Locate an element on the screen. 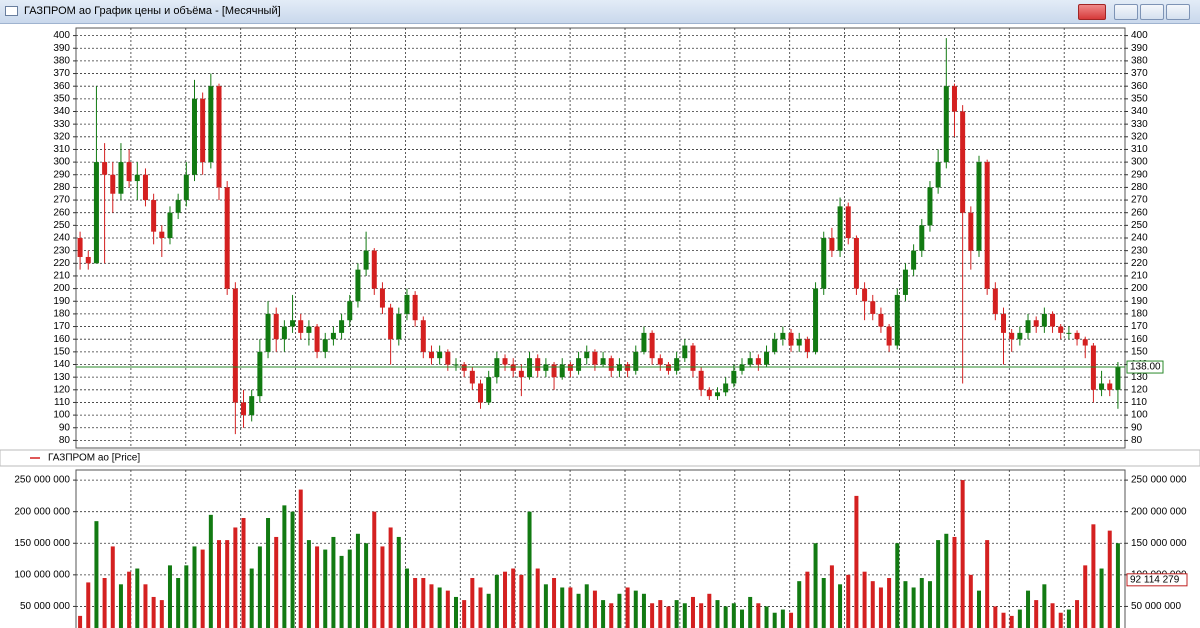 The width and height of the screenshot is (1200, 628). y-tick-label: 240 is located at coordinates (61, 238).